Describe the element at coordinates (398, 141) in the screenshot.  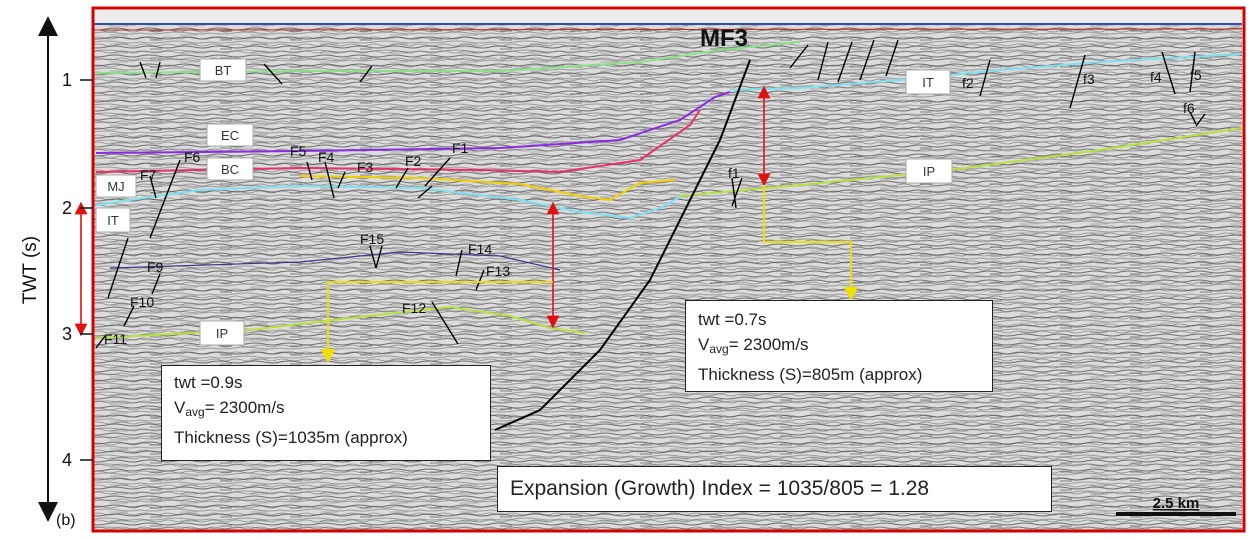
I see `horizon-bc` at that location.